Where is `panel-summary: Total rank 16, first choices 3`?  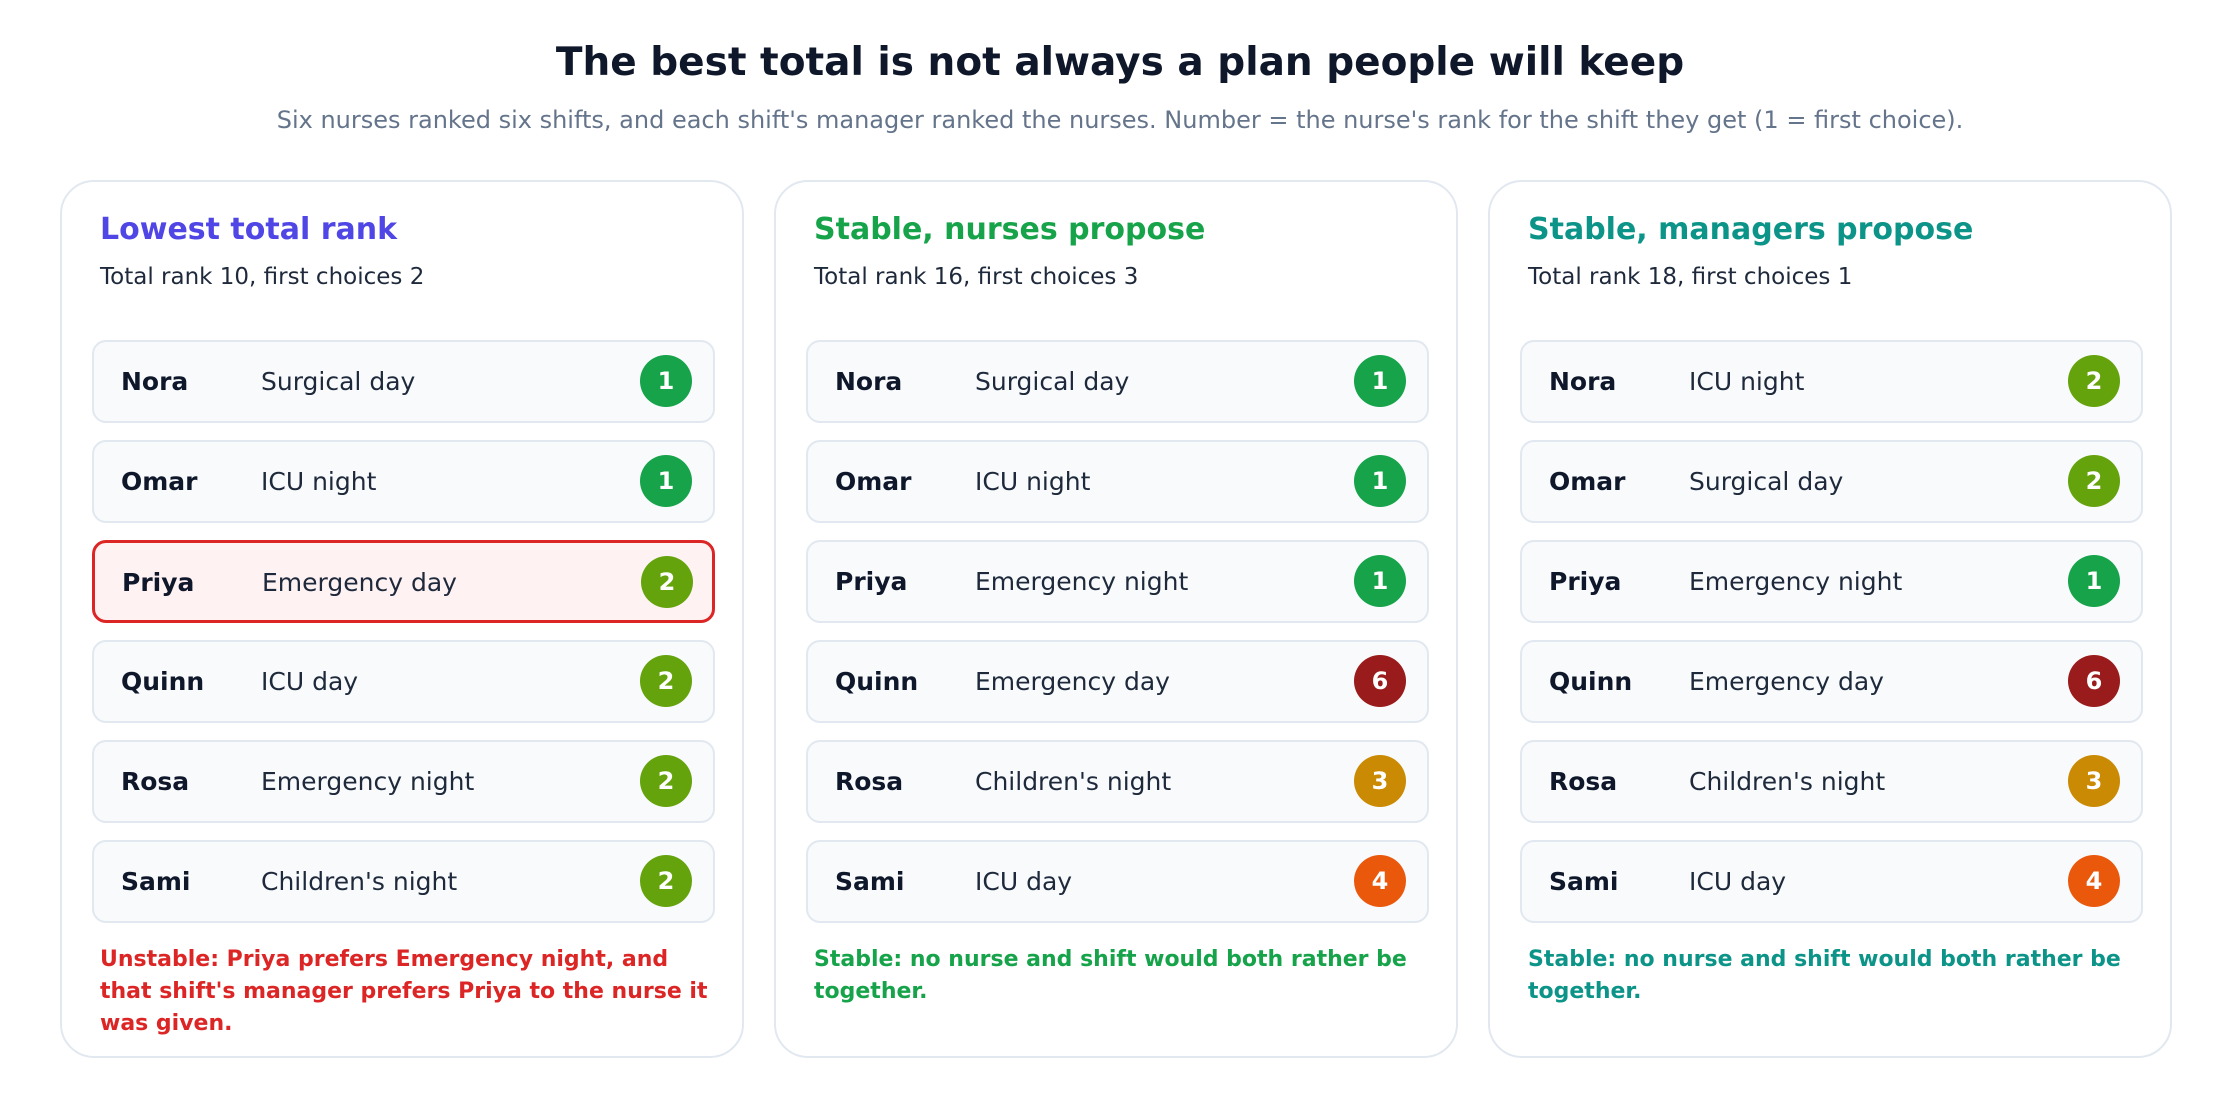
panel-summary: Total rank 16, first choices 3 is located at coordinates (976, 277).